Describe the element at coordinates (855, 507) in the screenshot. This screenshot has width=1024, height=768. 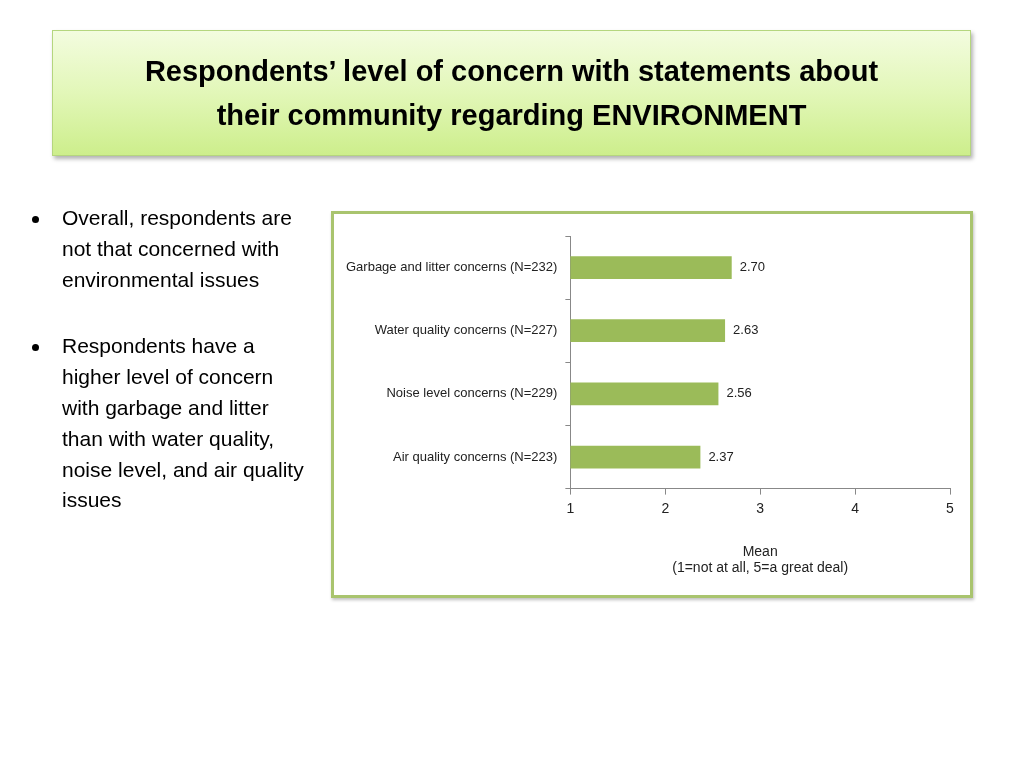
I see `x-tick-label: 4` at that location.